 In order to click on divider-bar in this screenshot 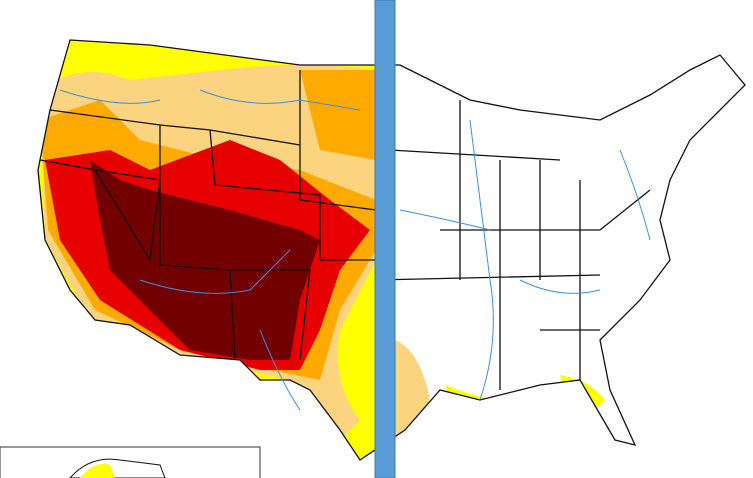, I will do `click(385, 239)`.